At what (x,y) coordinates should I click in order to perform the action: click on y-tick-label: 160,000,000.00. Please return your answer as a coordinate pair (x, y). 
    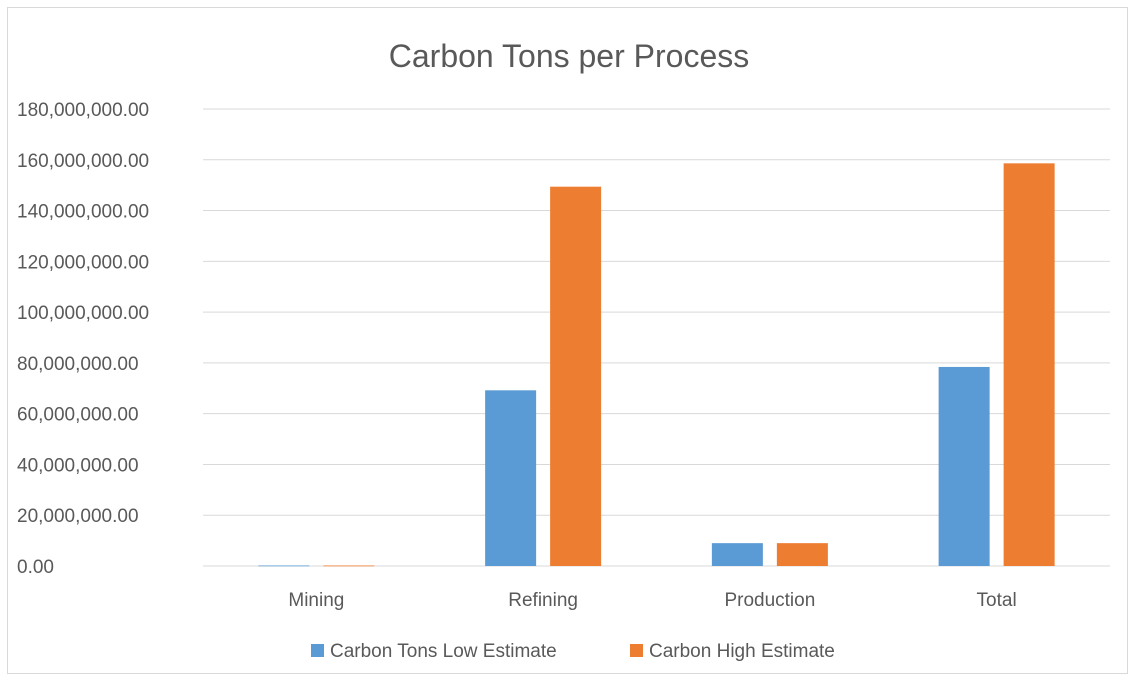
    Looking at the image, I should click on (83, 161).